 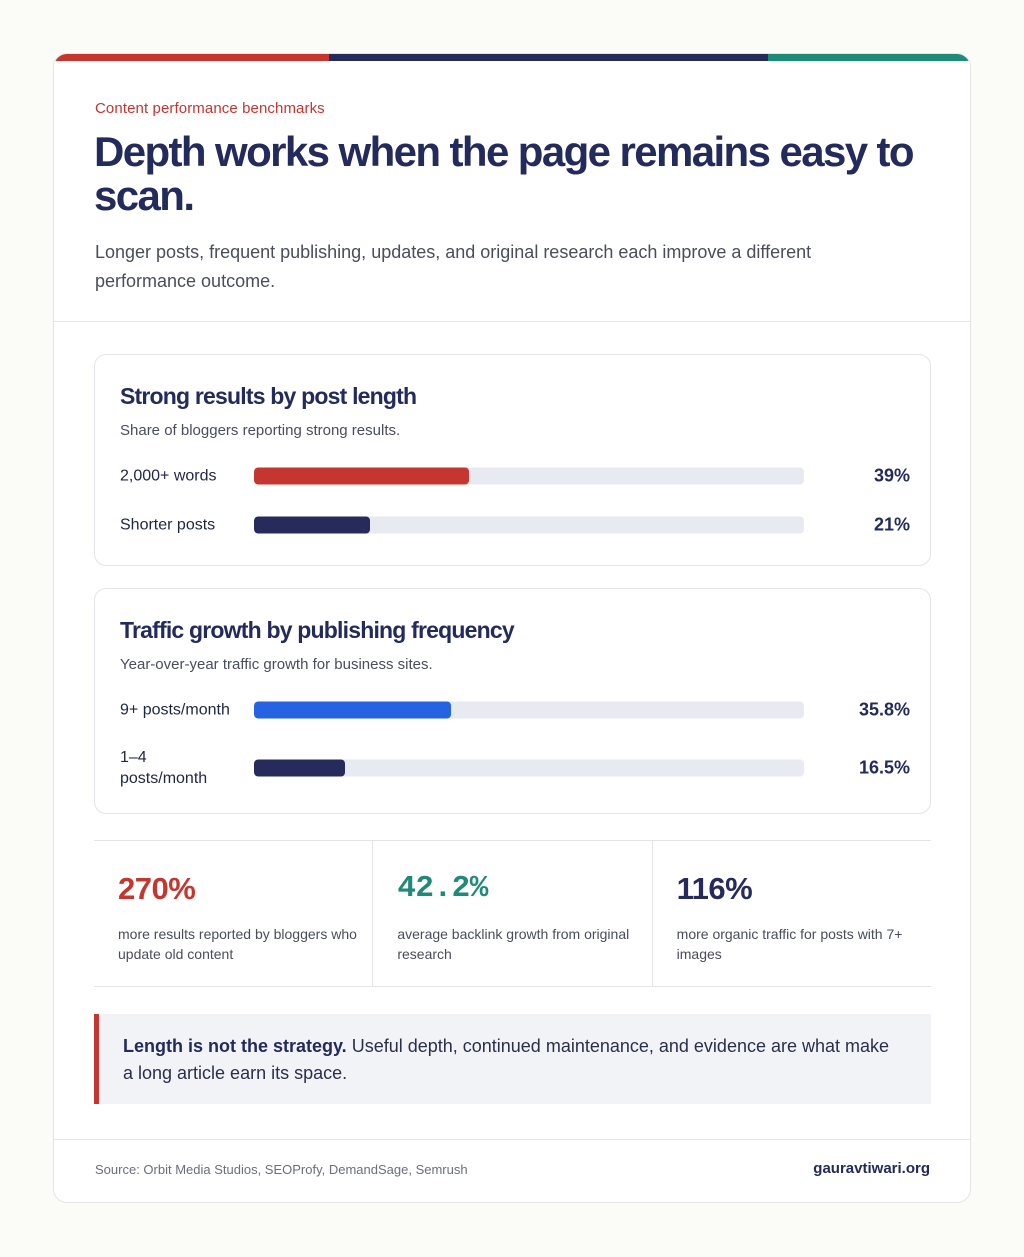 What do you see at coordinates (268, 396) in the screenshot?
I see `chart-title: Strong results by post length` at bounding box center [268, 396].